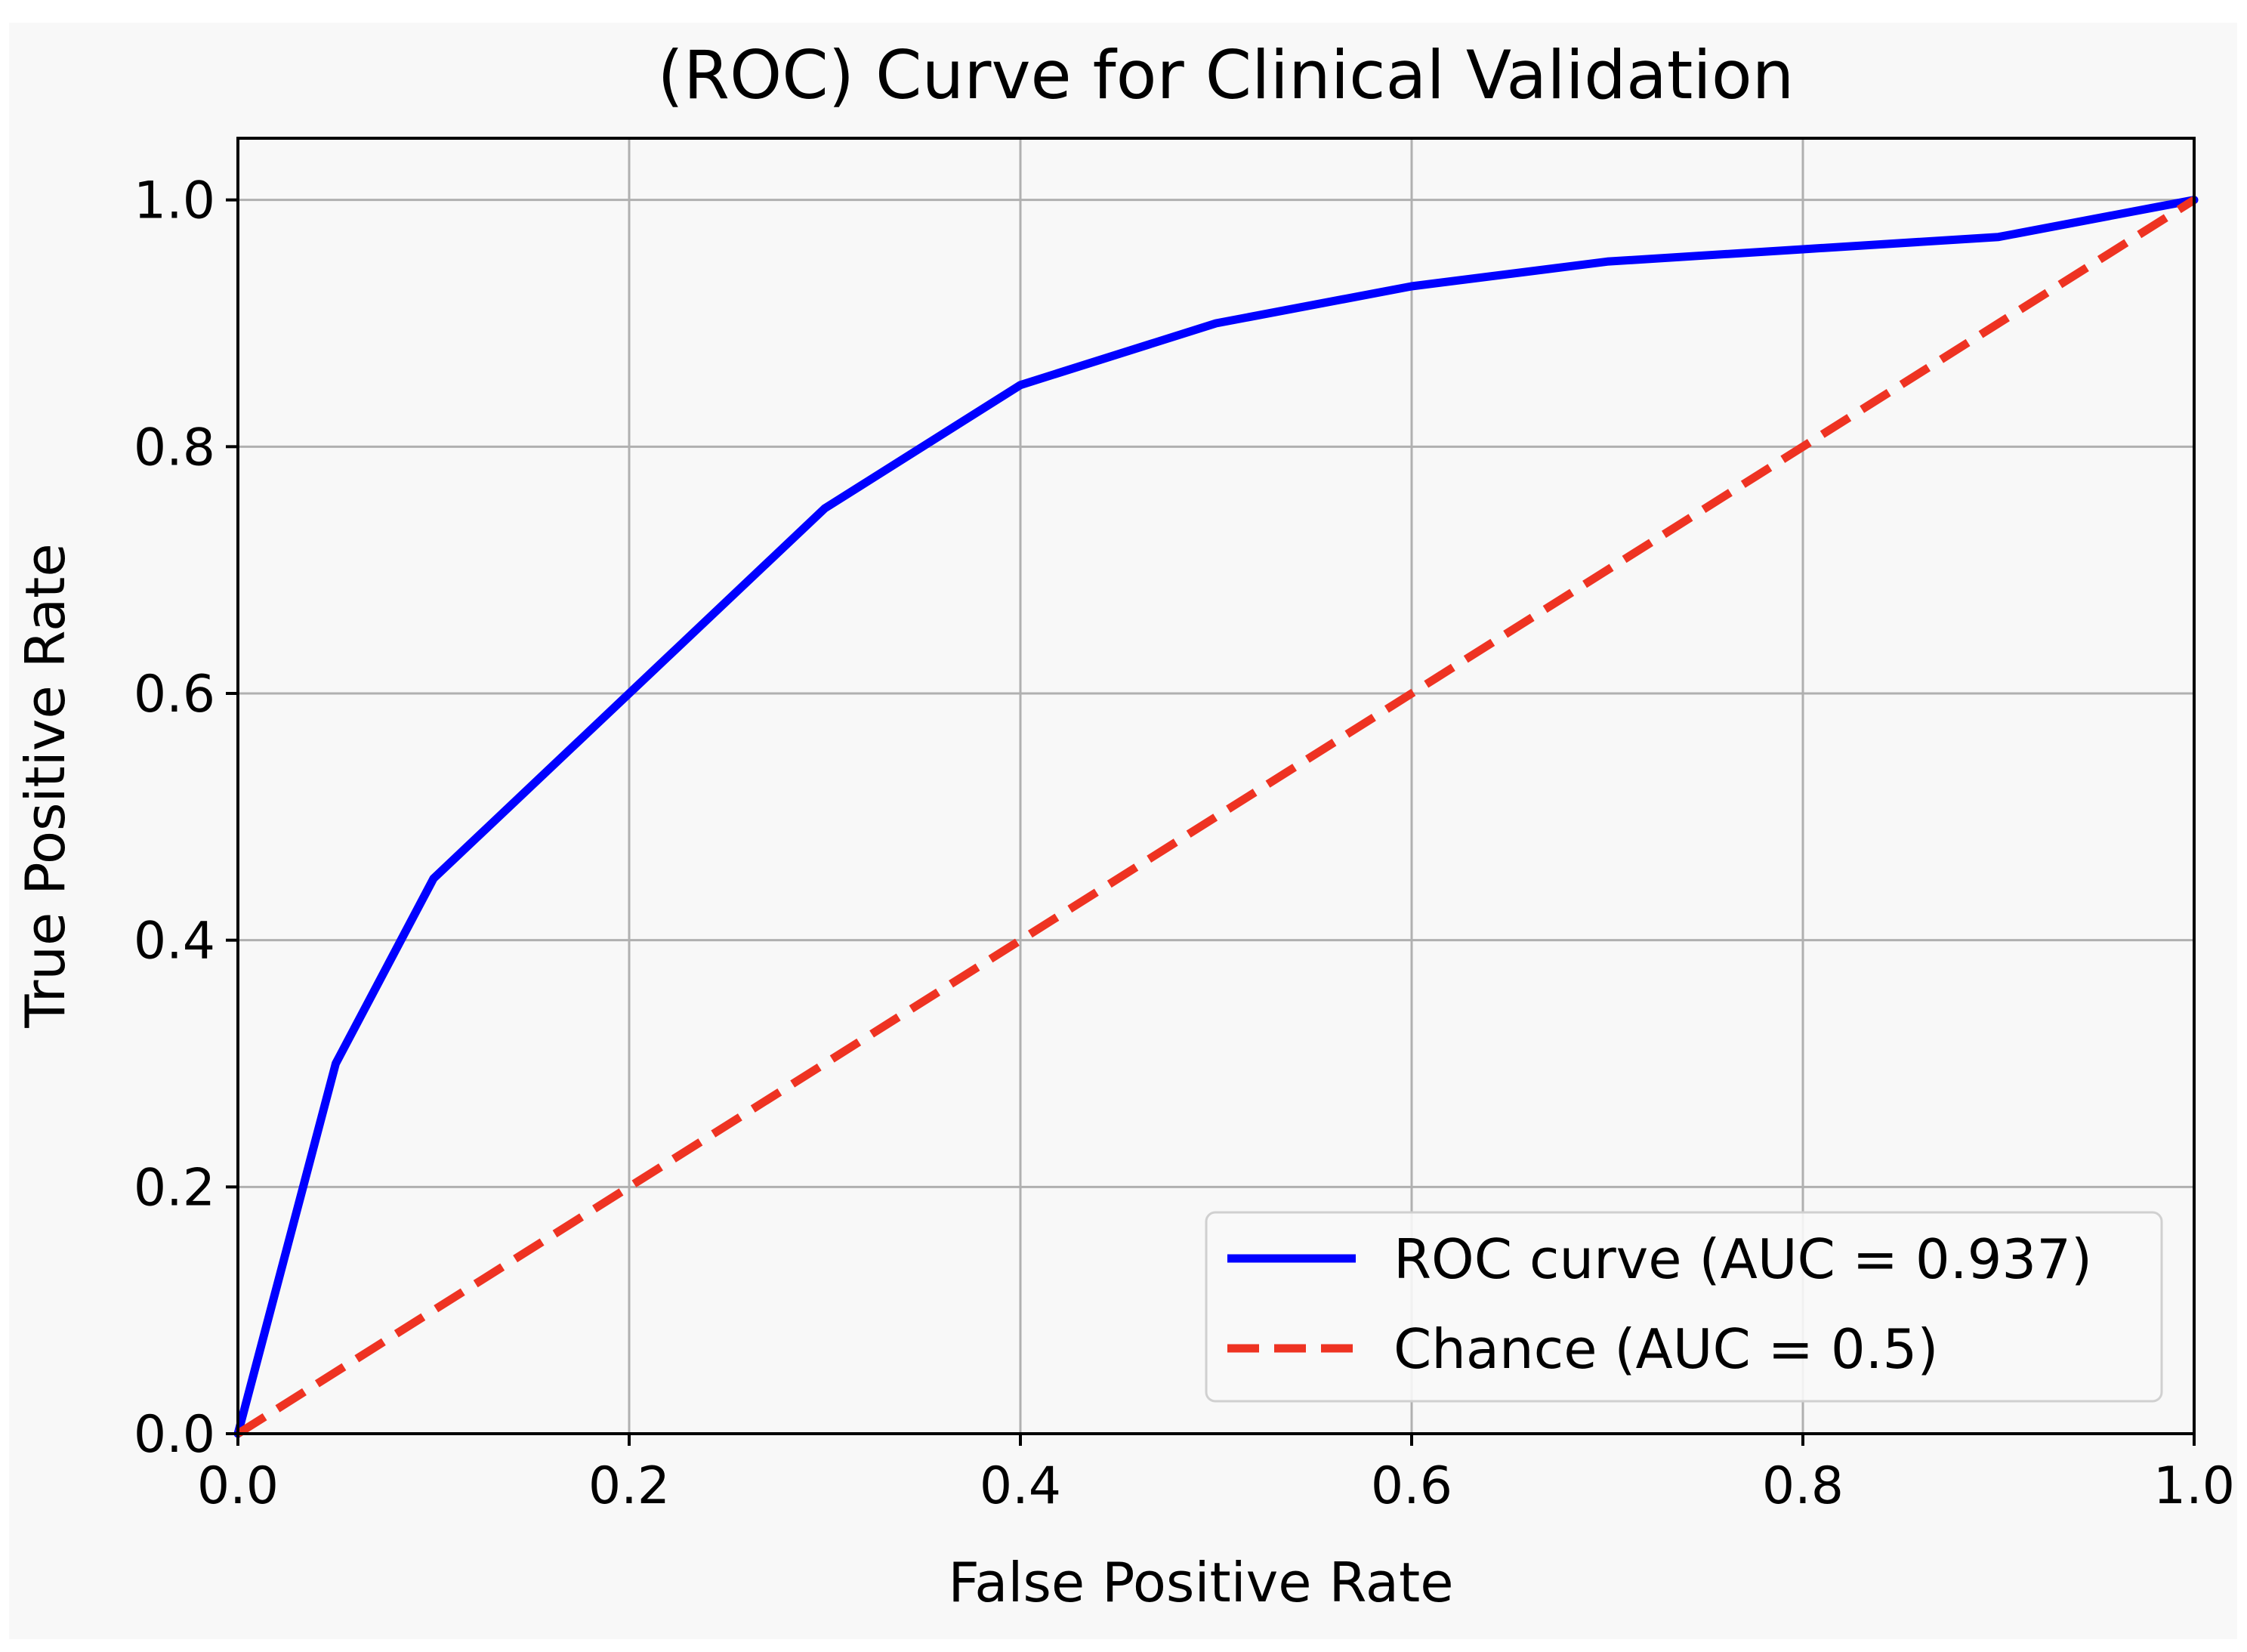 The height and width of the screenshot is (1652, 2247). What do you see at coordinates (1226, 75) in the screenshot?
I see `chart-title: (ROC) Curve for Clinical Validation` at bounding box center [1226, 75].